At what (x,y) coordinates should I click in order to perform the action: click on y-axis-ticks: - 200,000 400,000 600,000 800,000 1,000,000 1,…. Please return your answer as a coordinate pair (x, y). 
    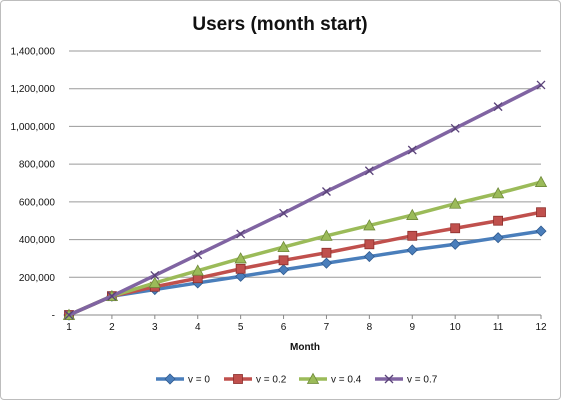
    Looking at the image, I should click on (33, 184).